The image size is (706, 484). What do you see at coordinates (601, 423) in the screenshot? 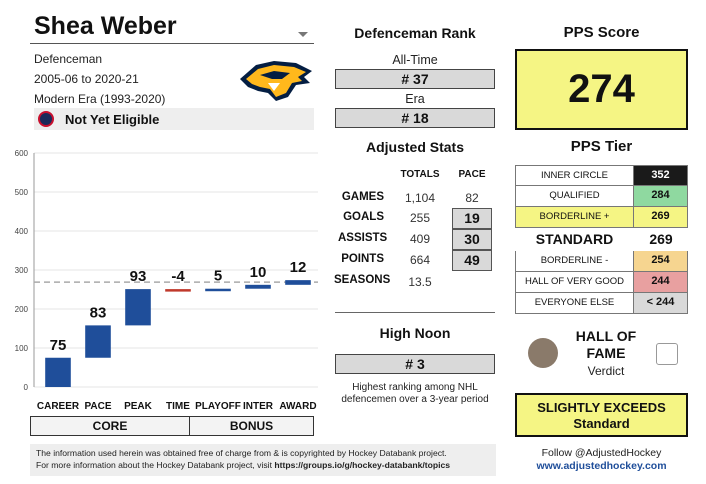
I see `verdict-line-2: Standard` at bounding box center [601, 423].